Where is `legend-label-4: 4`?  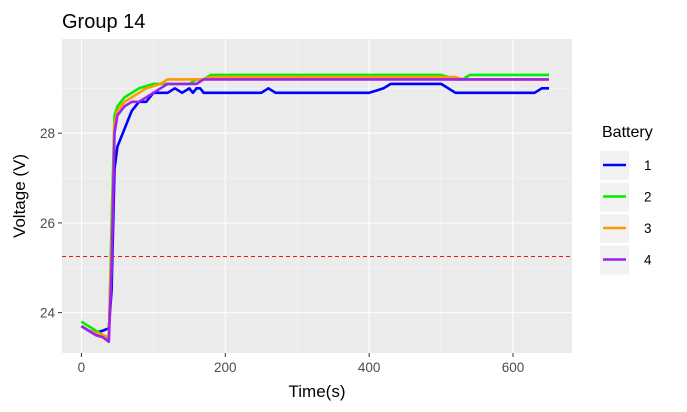 legend-label-4: 4 is located at coordinates (648, 260).